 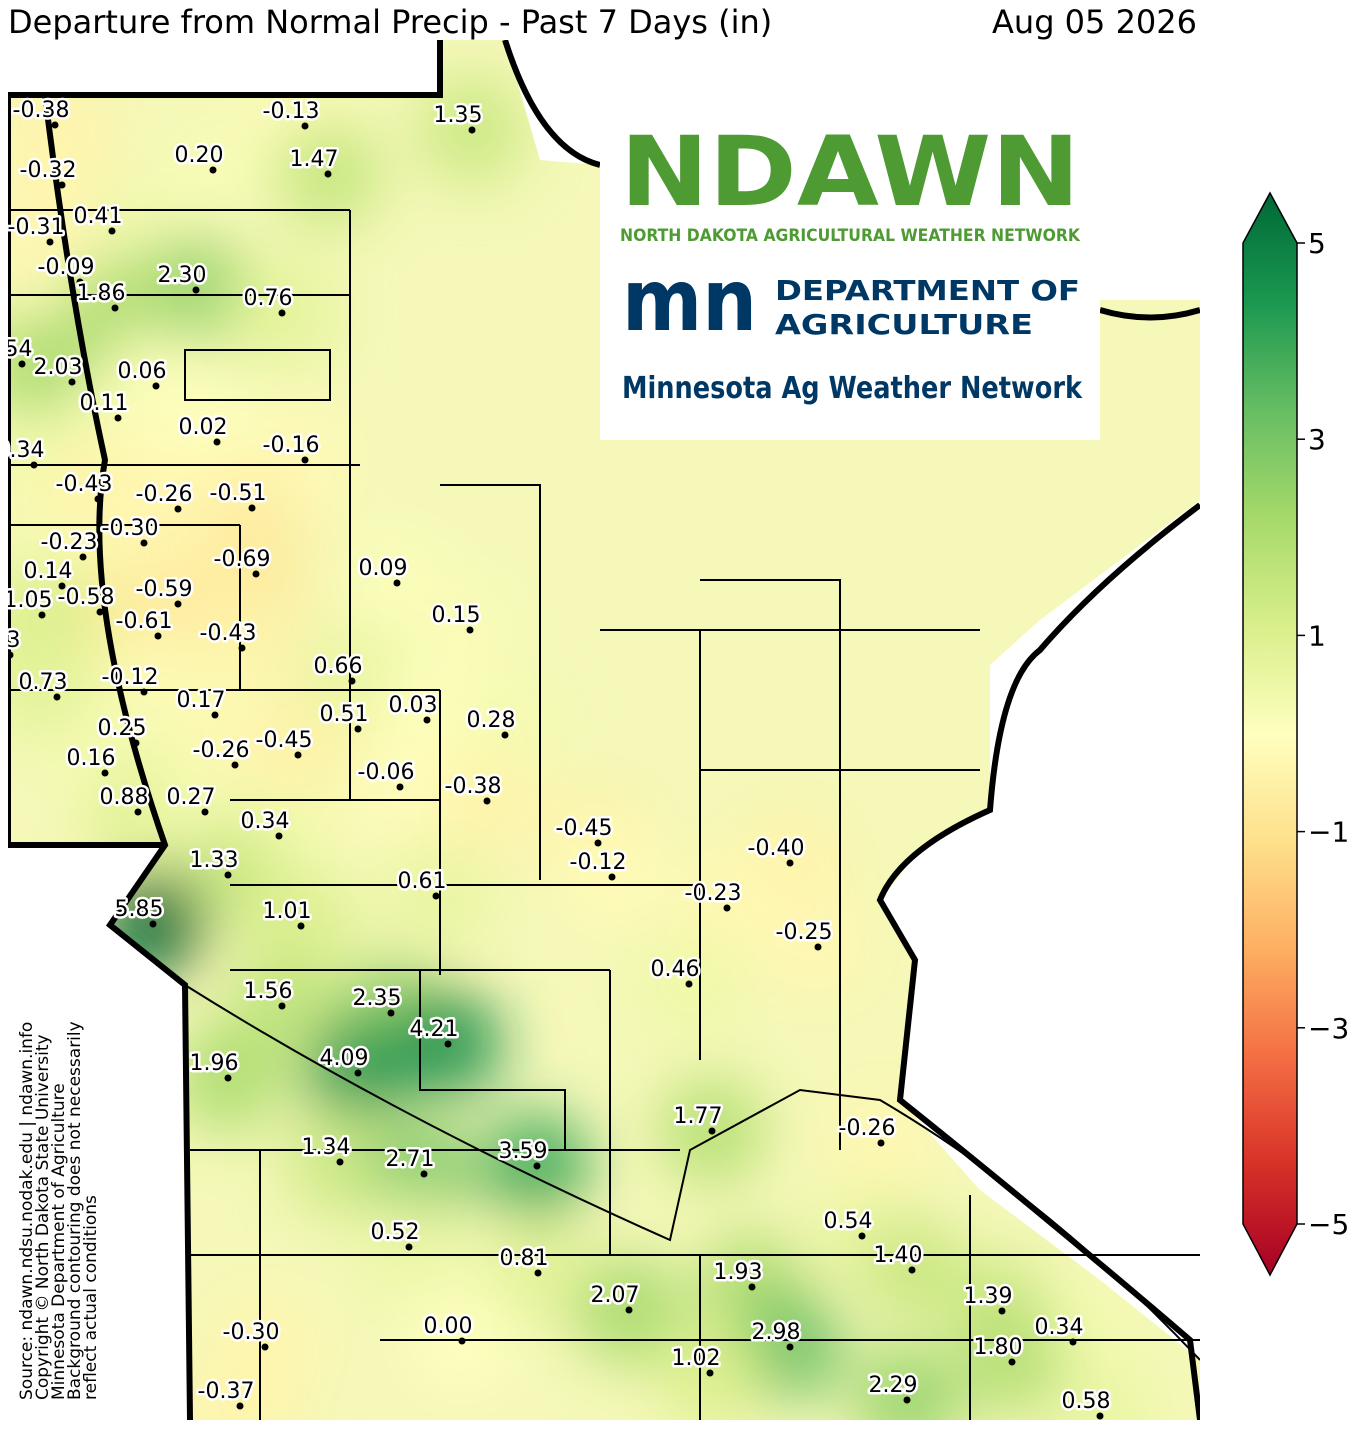 I want to click on date: Aug 05 2026, so click(x=1094, y=22).